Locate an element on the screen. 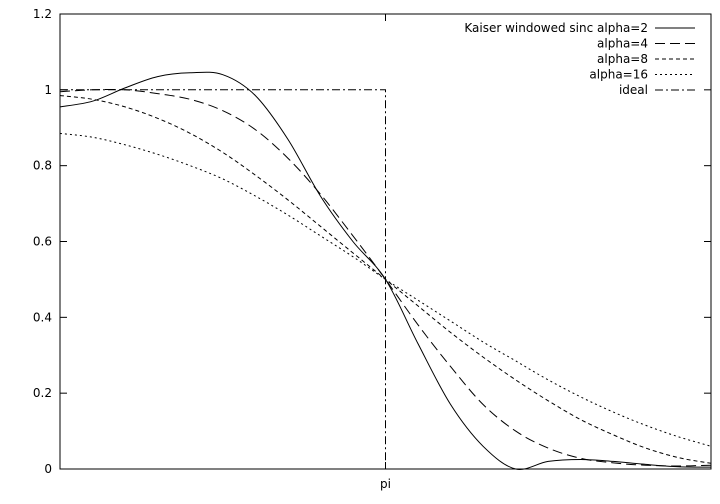  x-tick-label: pi is located at coordinates (385, 484).